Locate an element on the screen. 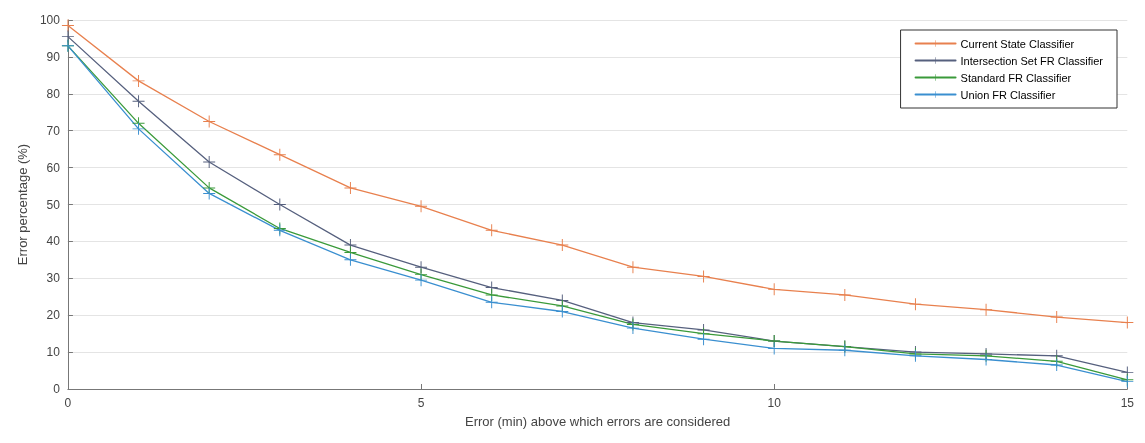 This screenshot has width=1145, height=443. legend-label: Current State Classifier is located at coordinates (1017, 43).